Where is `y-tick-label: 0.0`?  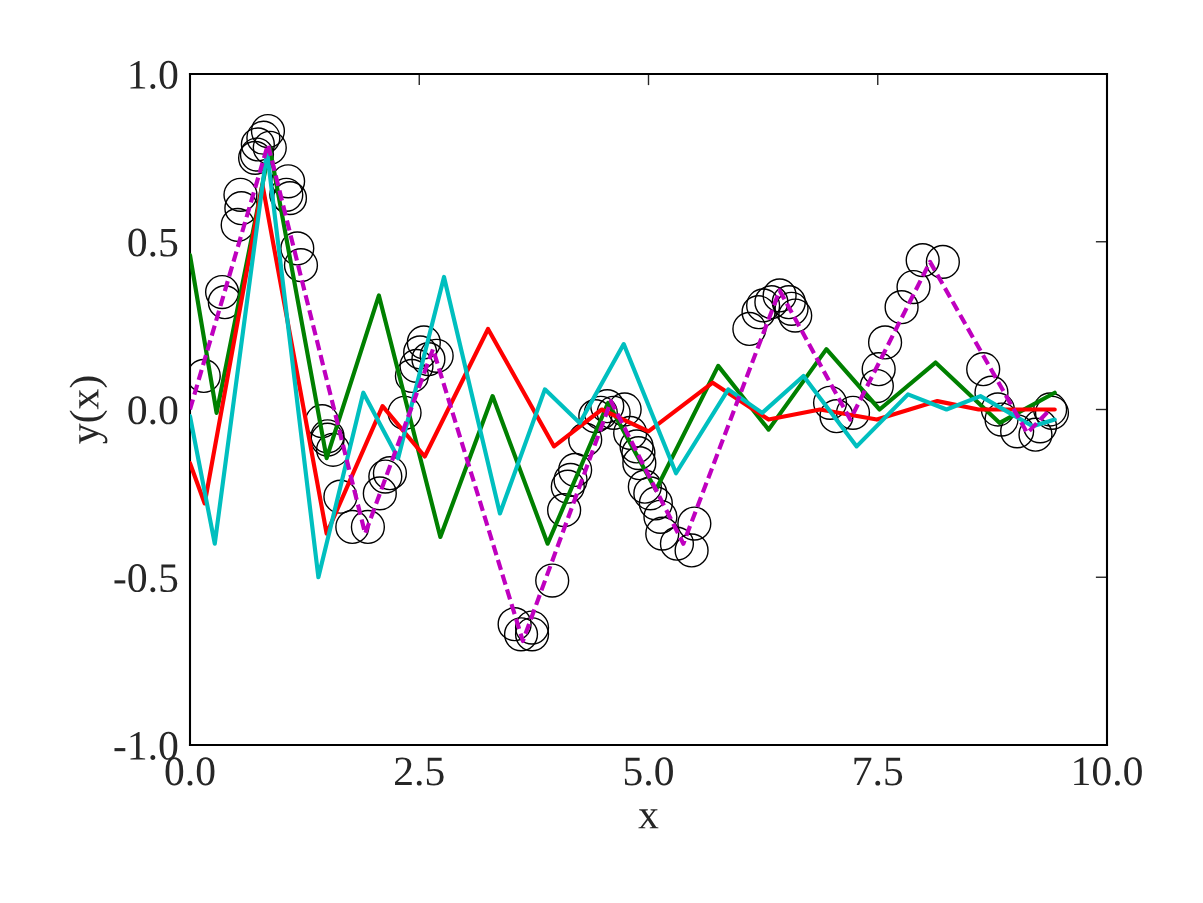 y-tick-label: 0.0 is located at coordinates (153, 410).